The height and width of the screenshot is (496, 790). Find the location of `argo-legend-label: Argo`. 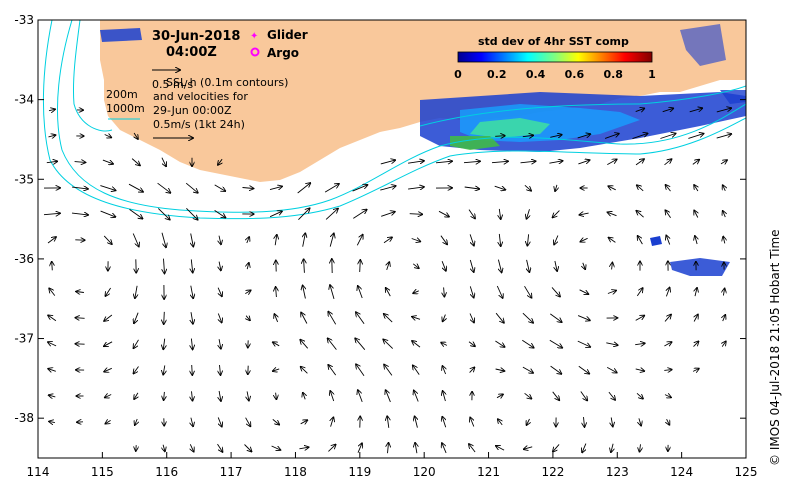

argo-legend-label: Argo is located at coordinates (283, 53).